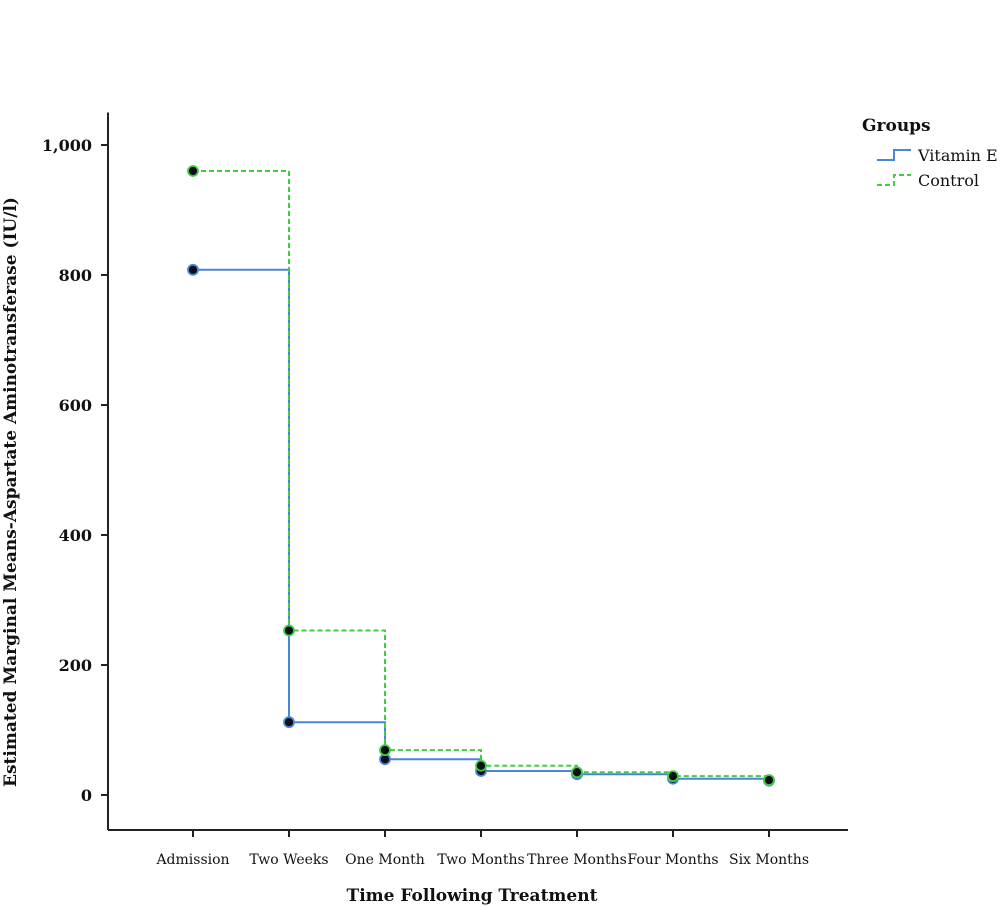 The image size is (1000, 906). I want to click on y-tick-label: 600, so click(75, 405).